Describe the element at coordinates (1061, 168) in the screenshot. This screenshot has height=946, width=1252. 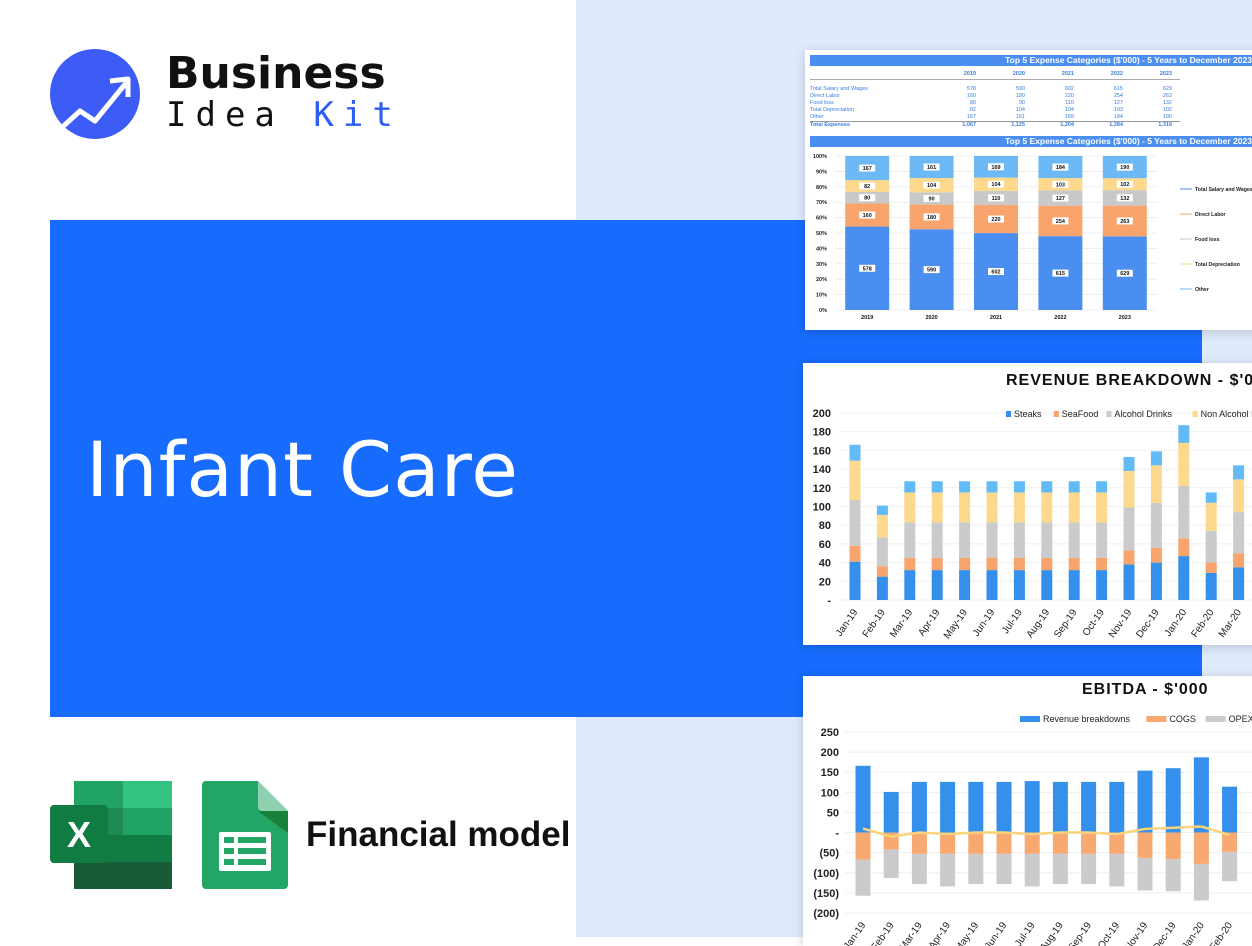
I see `data-label: 184` at that location.